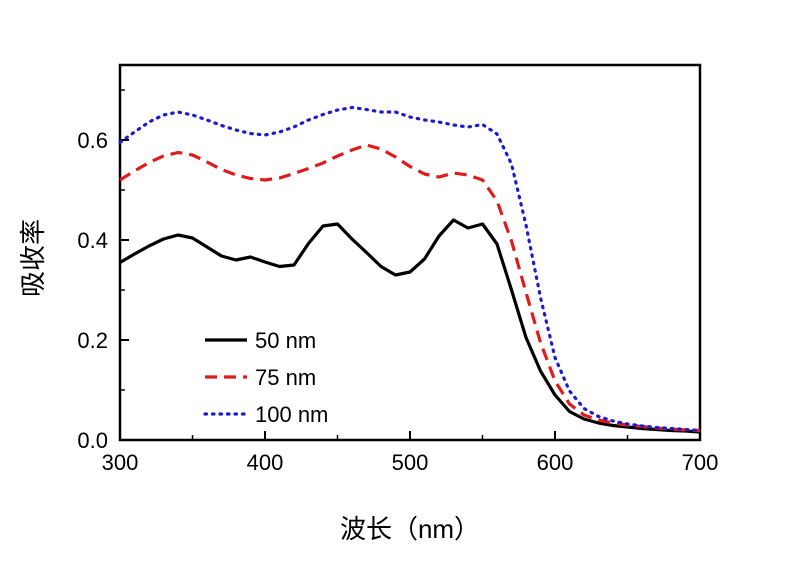 This screenshot has width=800, height=565. Describe the element at coordinates (92, 440) in the screenshot. I see `y-tick-label: 0.0` at that location.